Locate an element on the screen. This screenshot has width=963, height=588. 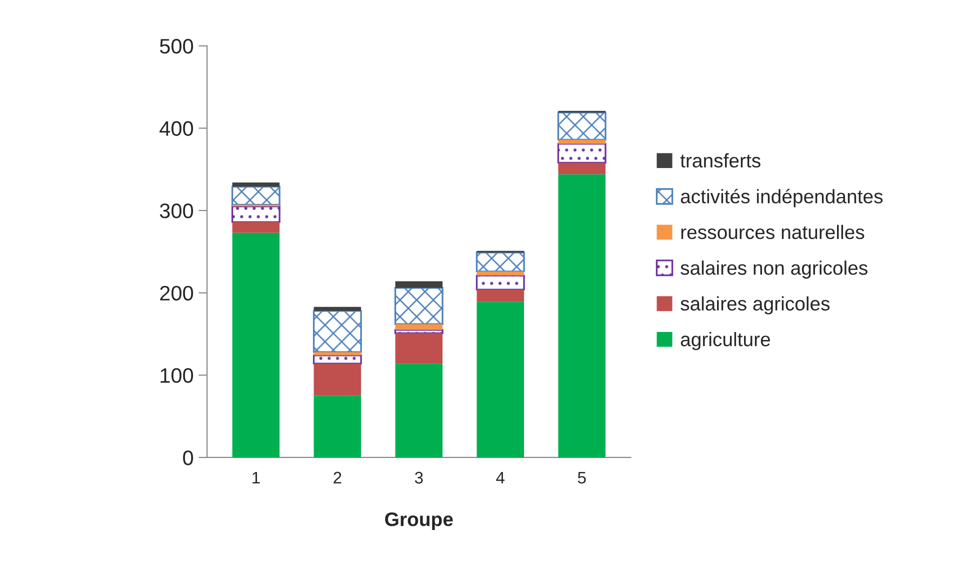
x-tick-label: 3 is located at coordinates (418, 478).